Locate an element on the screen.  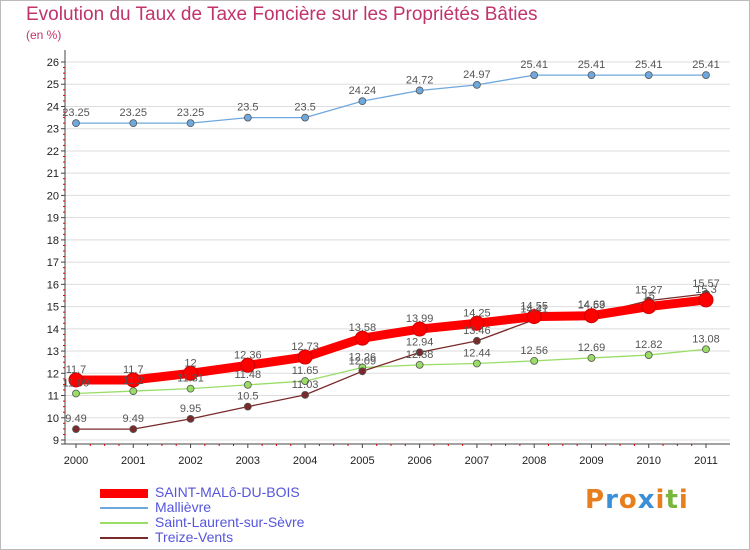
data-label: 15.57 is located at coordinates (706, 284).